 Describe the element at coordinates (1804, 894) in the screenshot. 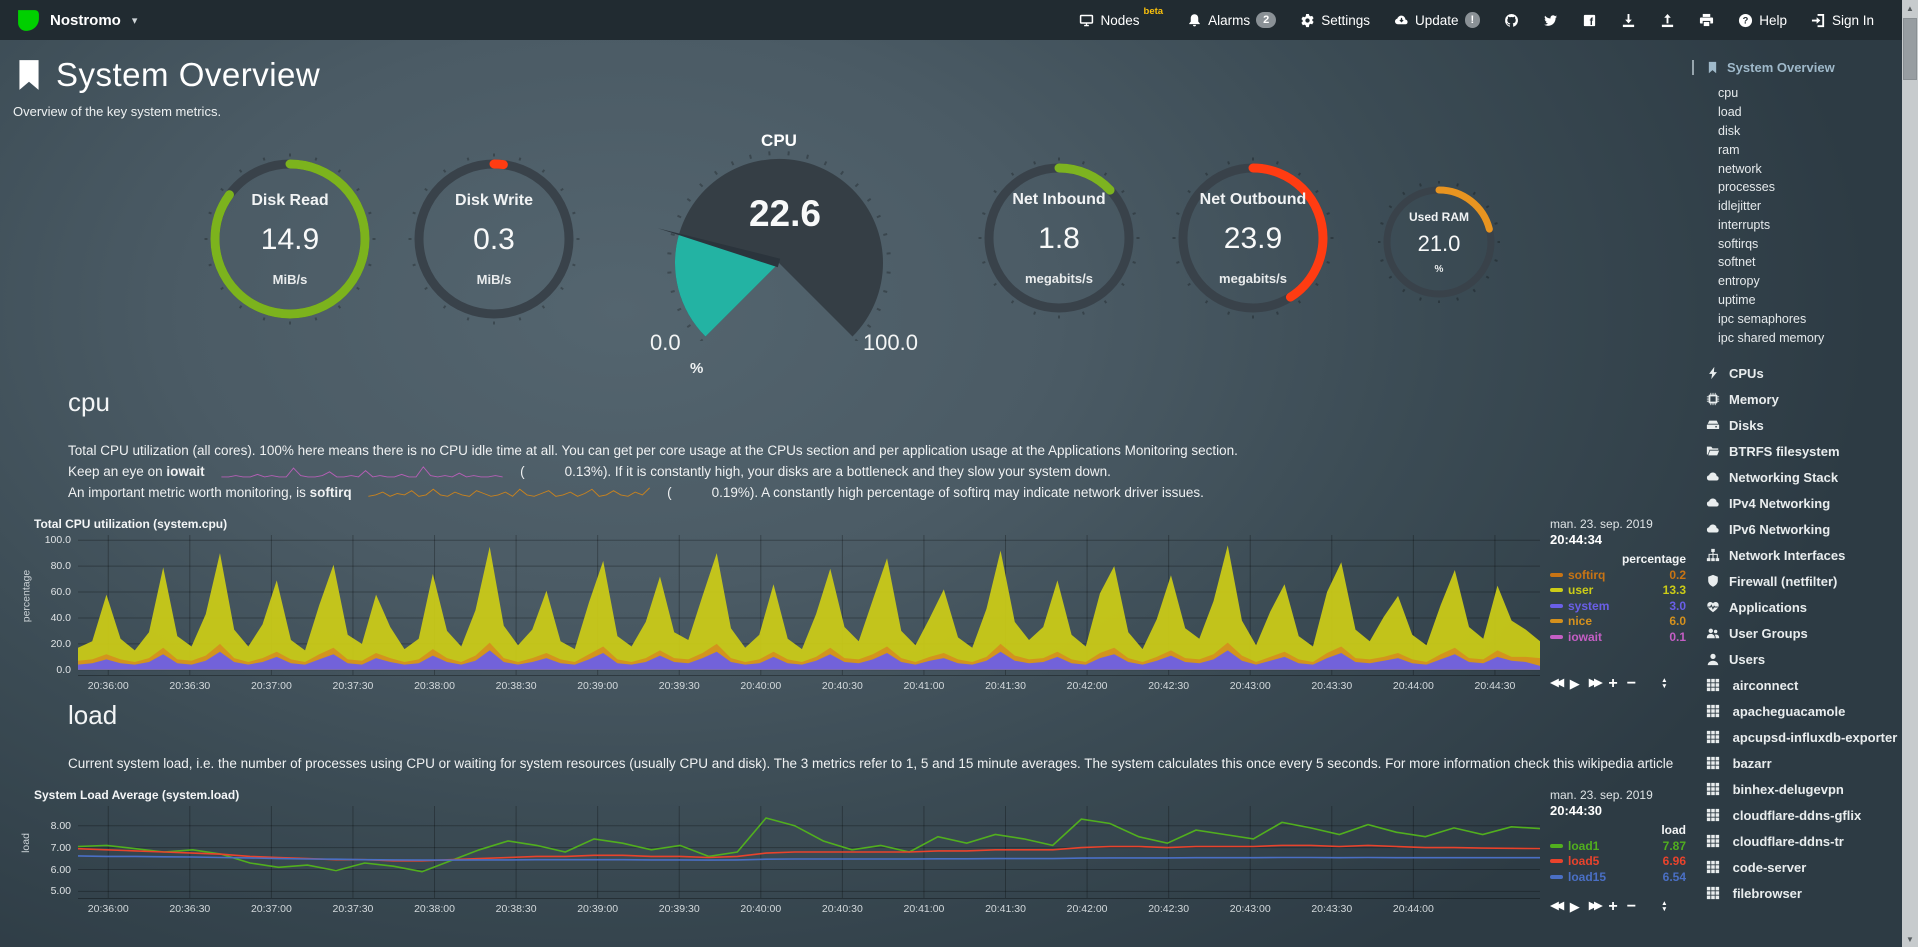

I see `sidebar-item-filebrowser: filebrowser` at that location.